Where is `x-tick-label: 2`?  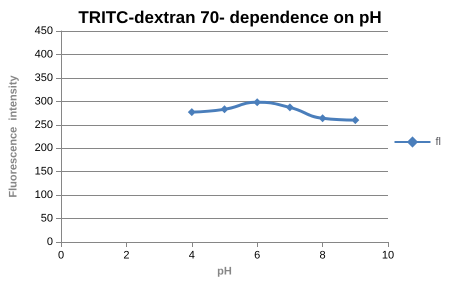 x-tick-label: 2 is located at coordinates (126, 256).